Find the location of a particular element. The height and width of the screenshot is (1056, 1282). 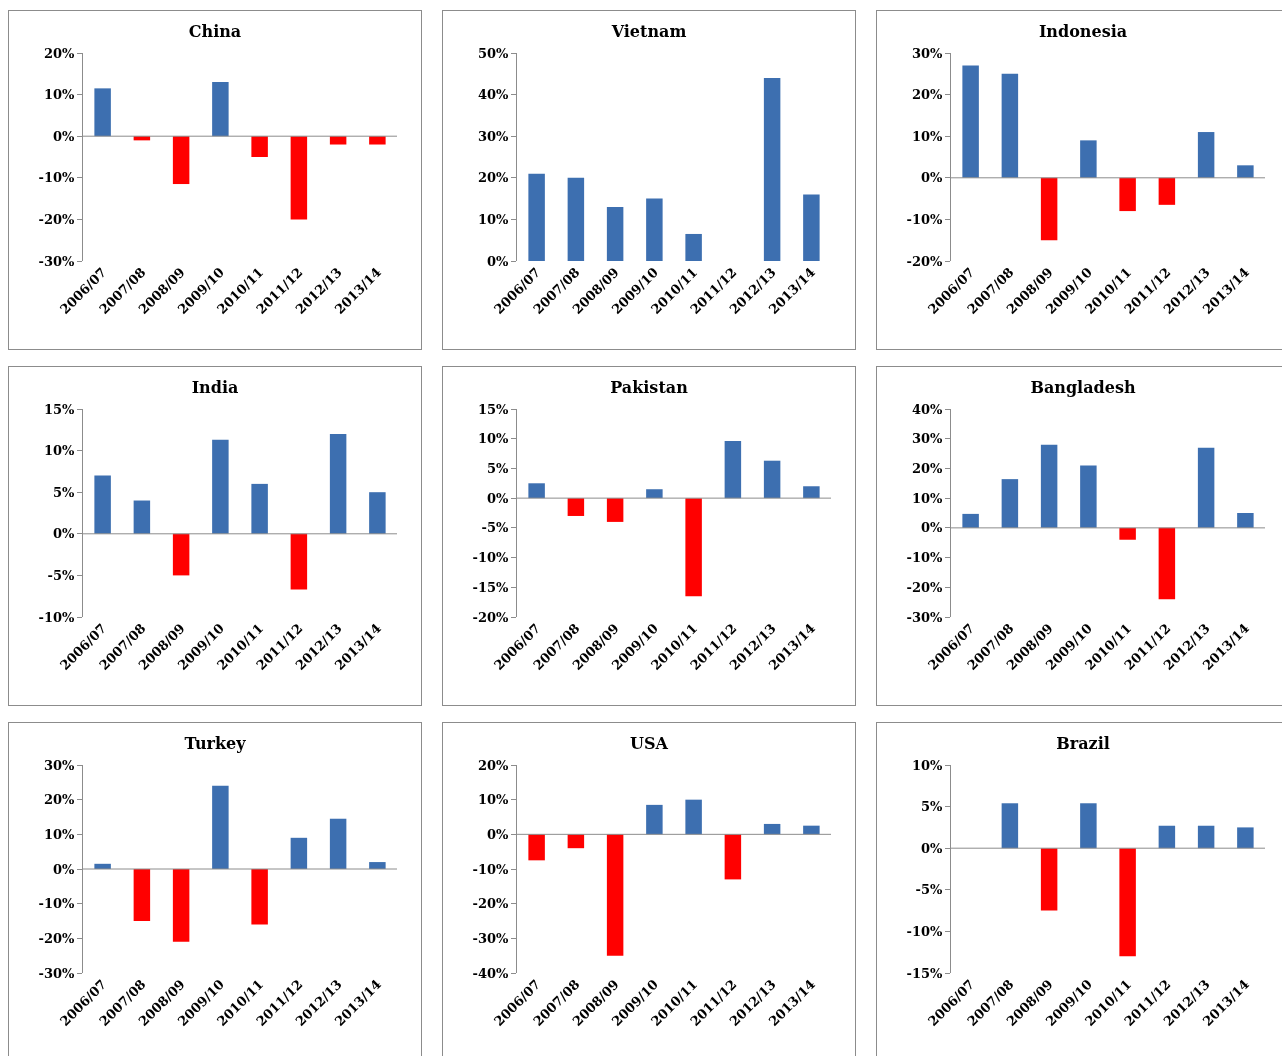

chart-title: Vietnam is located at coordinates (648, 32).